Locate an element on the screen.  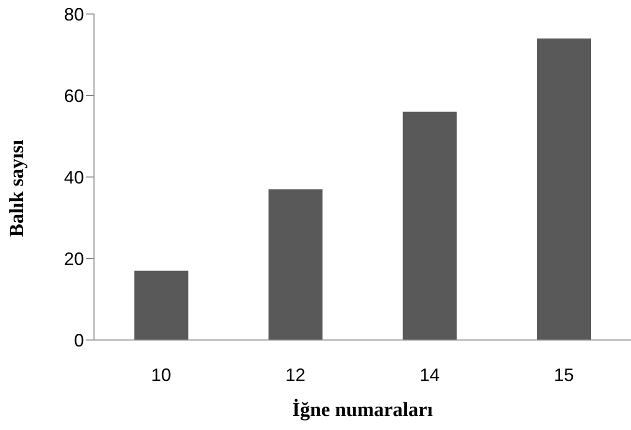
y-tick-label: 80 is located at coordinates (74, 14).